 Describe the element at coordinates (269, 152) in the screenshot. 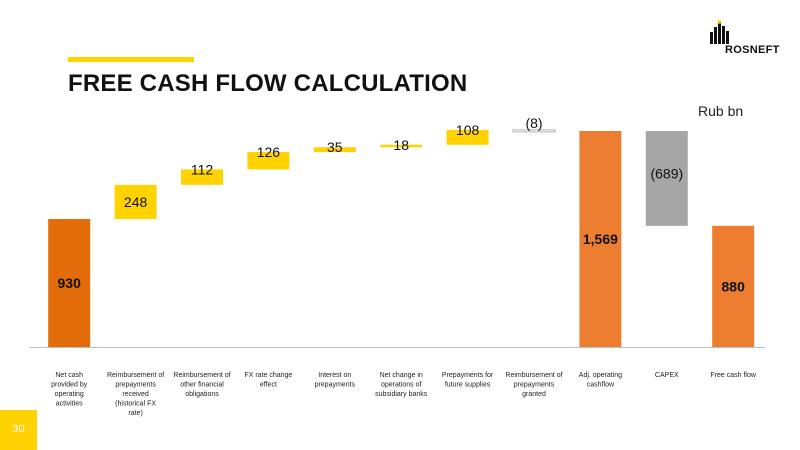

I see `data-label-3: 126` at that location.